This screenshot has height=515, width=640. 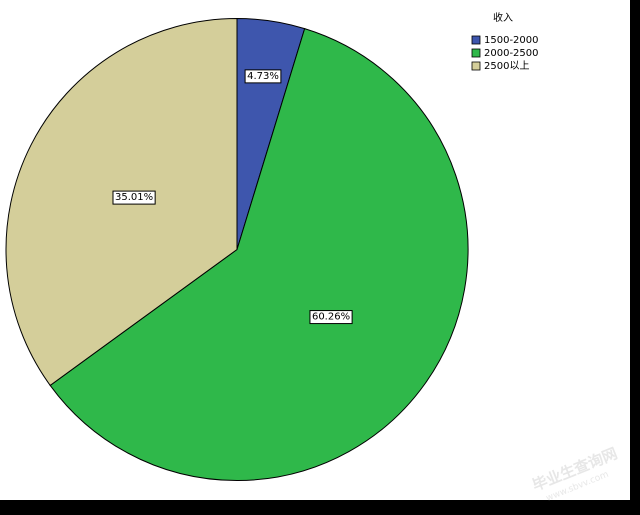 What do you see at coordinates (503, 17) in the screenshot?
I see `legend-title: 收入` at bounding box center [503, 17].